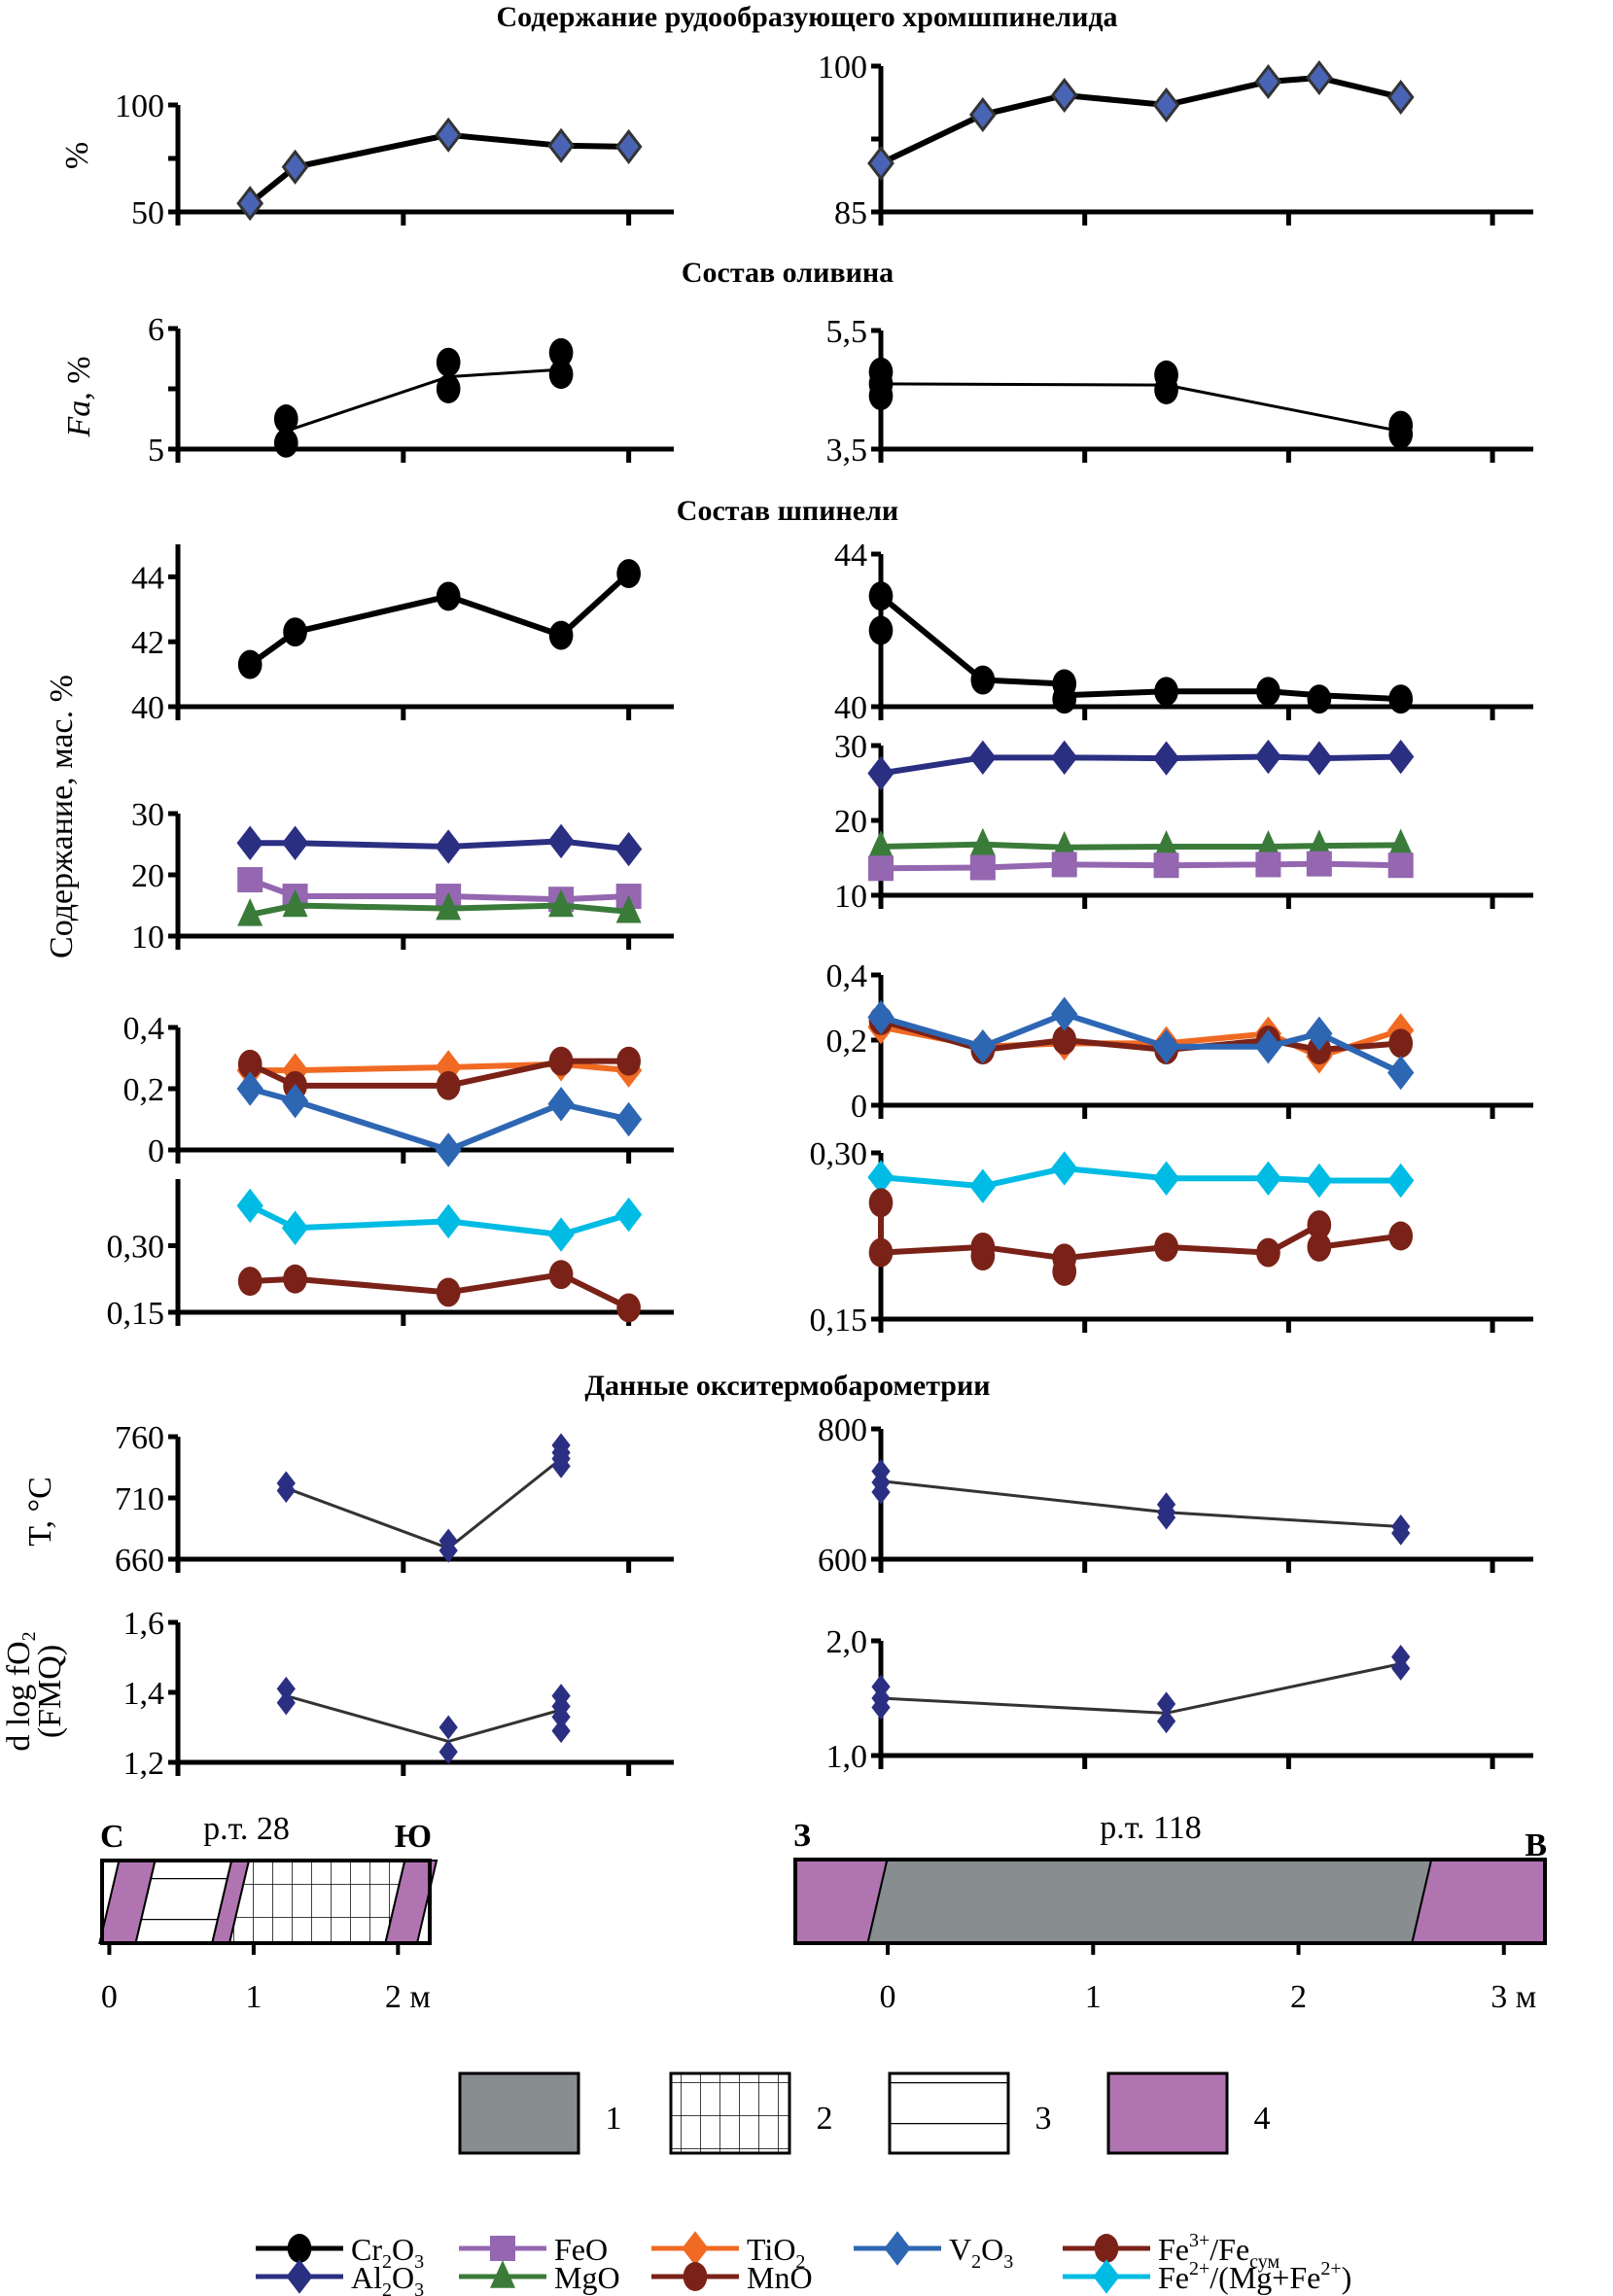 The height and width of the screenshot is (2296, 1613). Describe the element at coordinates (1254, 2276) in the screenshot. I see `legend-label: Fe2+/(Mg+Fe2+)` at that location.